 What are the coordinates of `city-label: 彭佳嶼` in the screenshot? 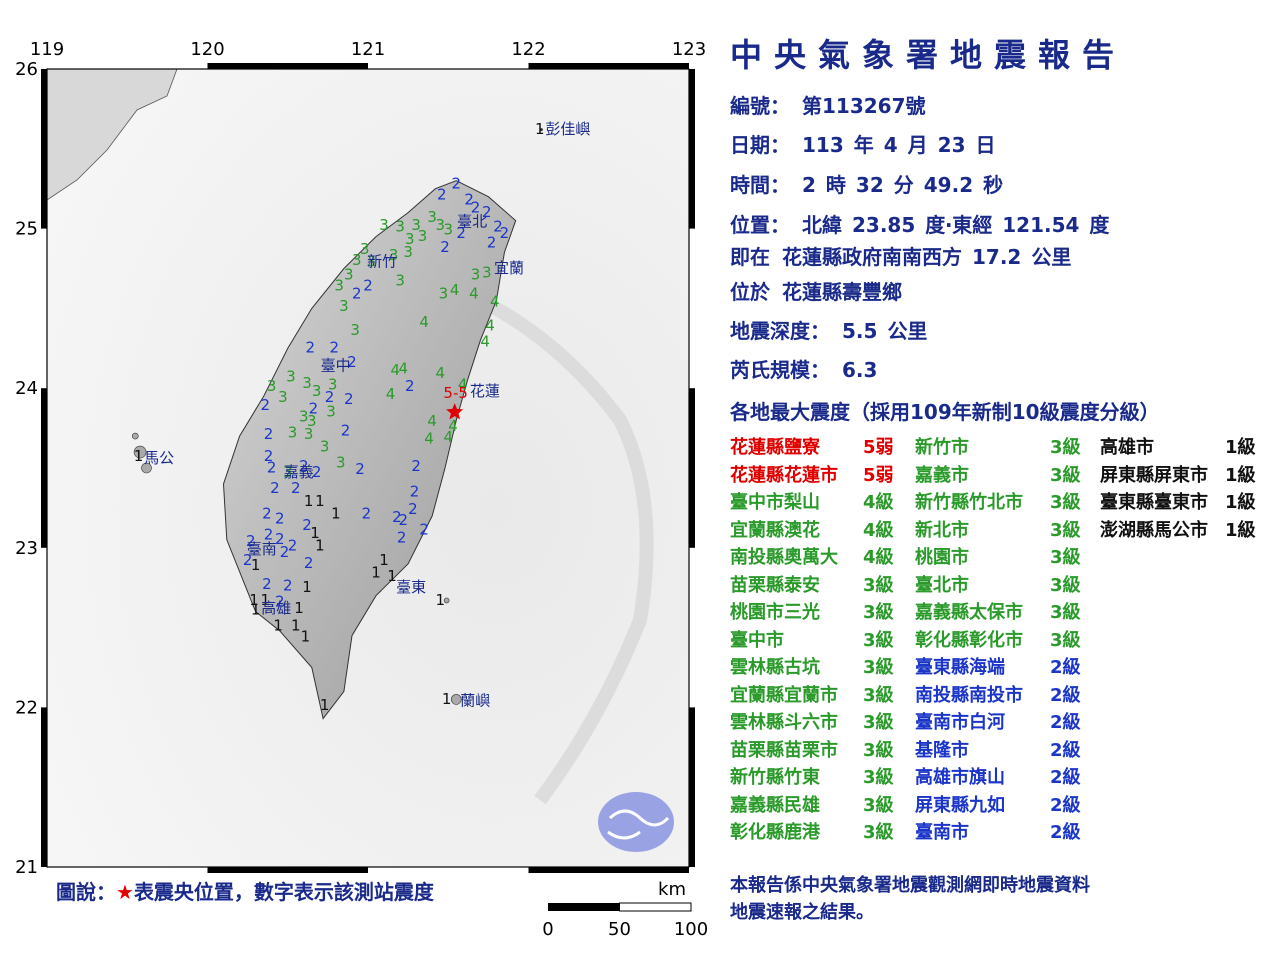 It's located at (567, 129).